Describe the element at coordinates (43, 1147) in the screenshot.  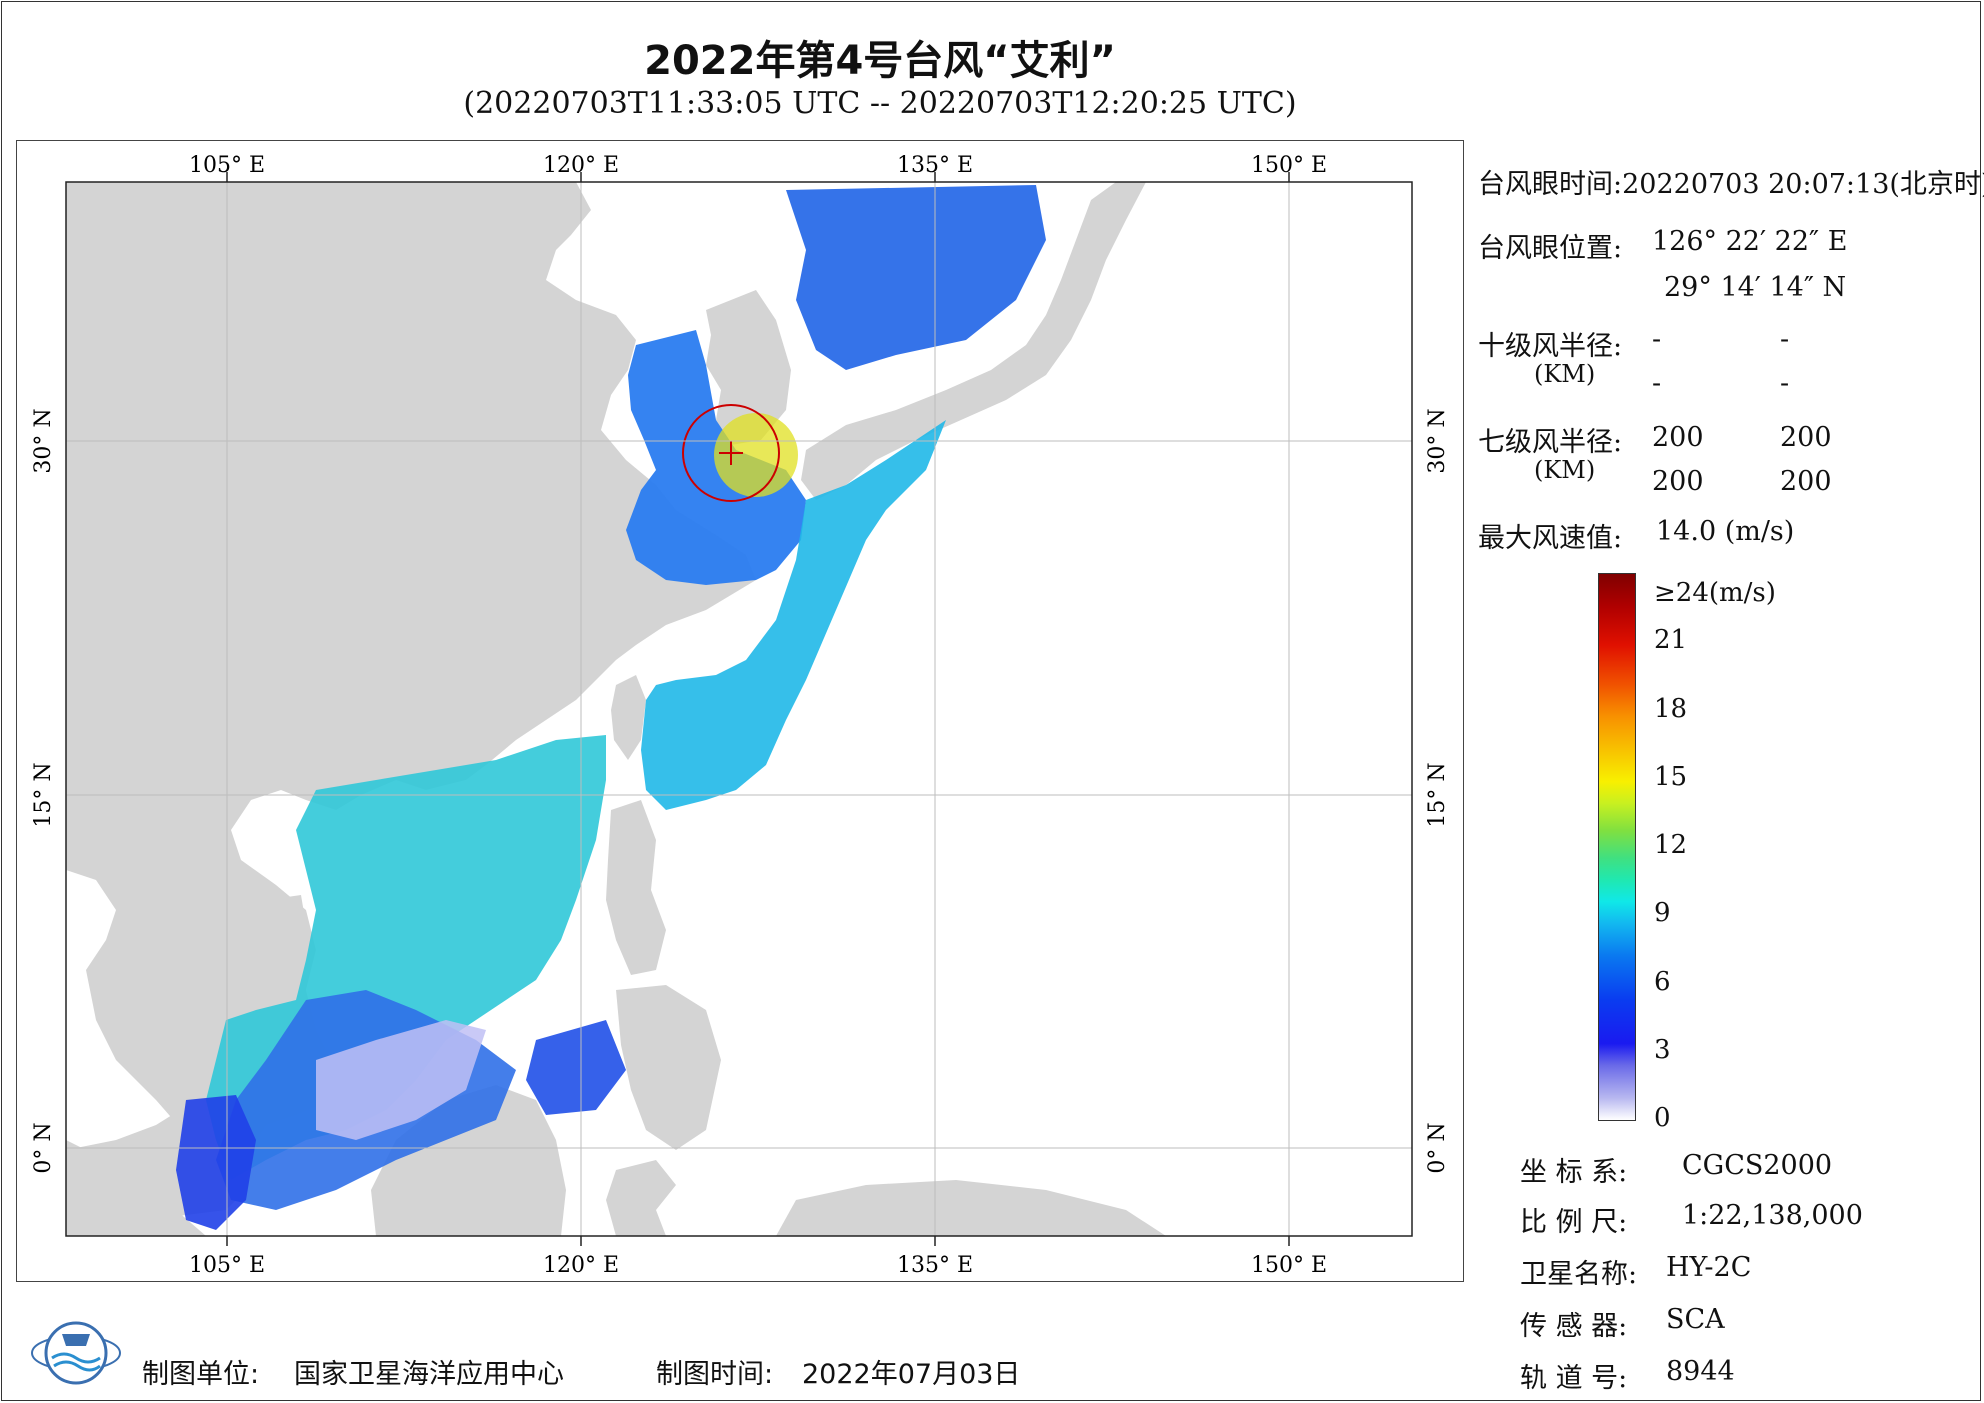
I see `lat-label-left-0: 0° N` at that location.